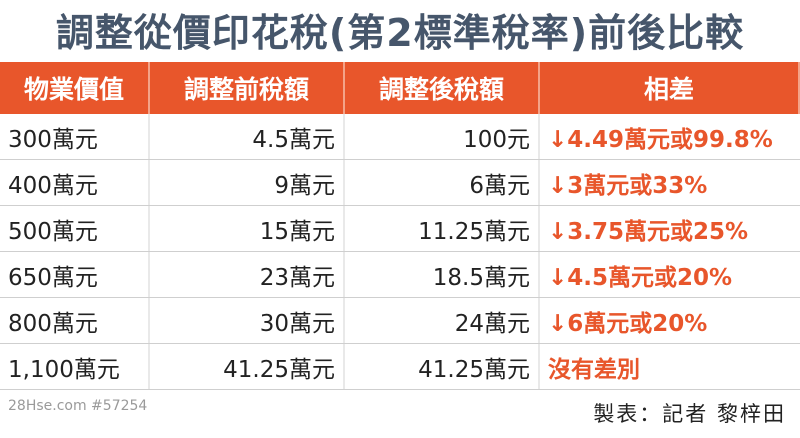 Image resolution: width=800 pixels, height=438 pixels. Describe the element at coordinates (442, 182) in the screenshot. I see `table-cell: 6萬元` at that location.